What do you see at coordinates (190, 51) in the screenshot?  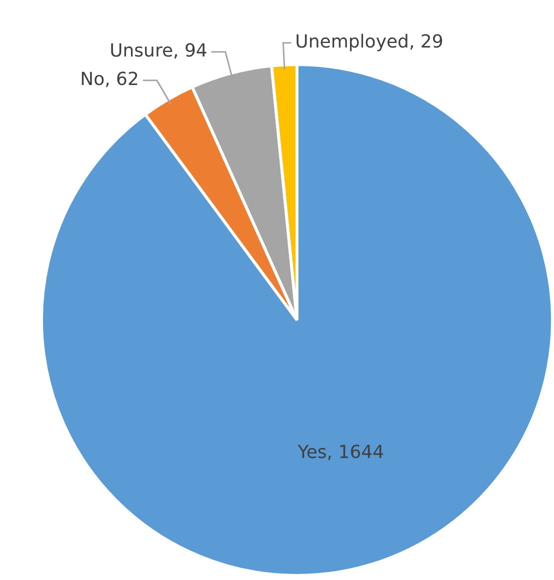 I see `data-label: , 94` at bounding box center [190, 51].